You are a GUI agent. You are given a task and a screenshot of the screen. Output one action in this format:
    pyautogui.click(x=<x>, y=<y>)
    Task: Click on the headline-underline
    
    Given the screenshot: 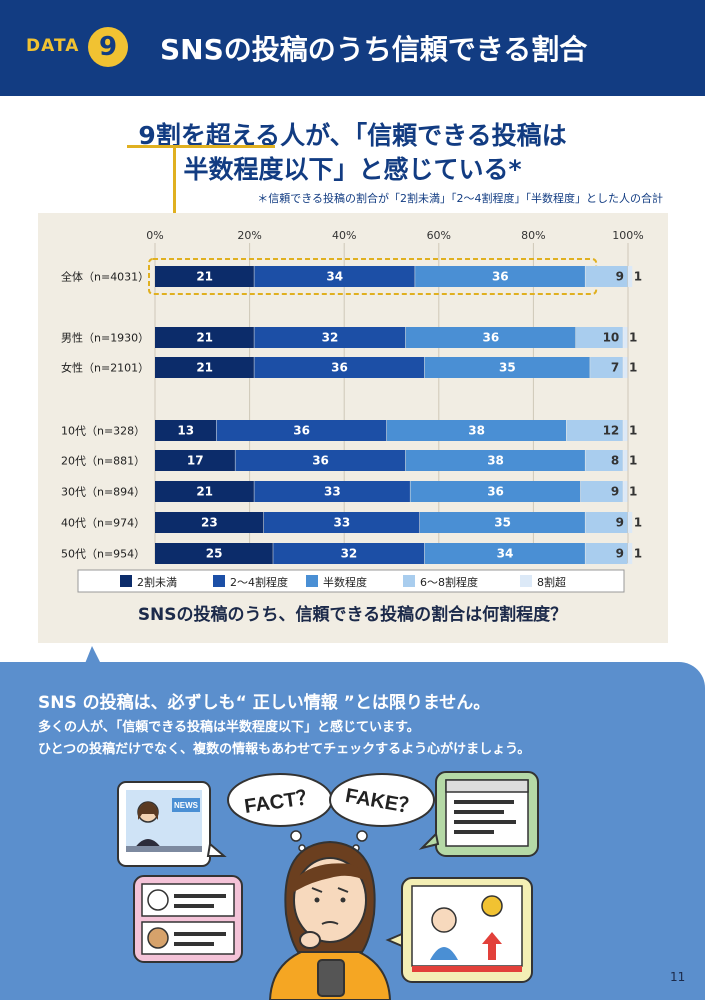 What is the action you would take?
    pyautogui.click(x=201, y=146)
    